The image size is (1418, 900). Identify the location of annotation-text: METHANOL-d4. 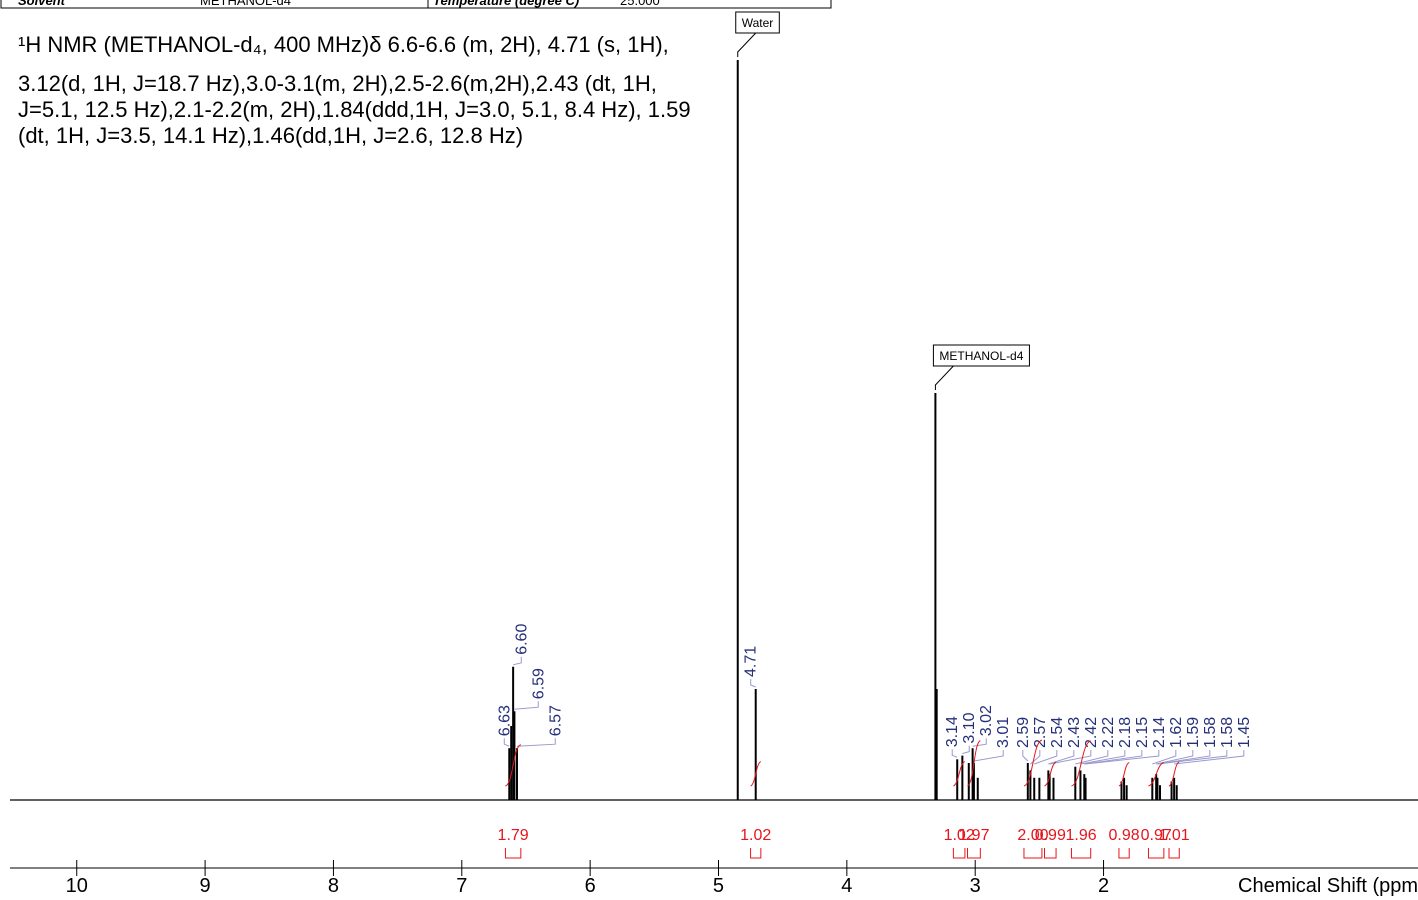
(981, 356).